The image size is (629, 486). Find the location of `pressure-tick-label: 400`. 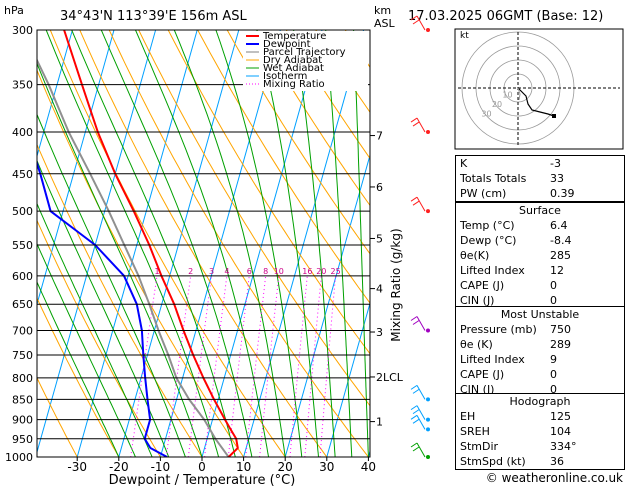

pressure-tick-label: 400 is located at coordinates (22, 132).